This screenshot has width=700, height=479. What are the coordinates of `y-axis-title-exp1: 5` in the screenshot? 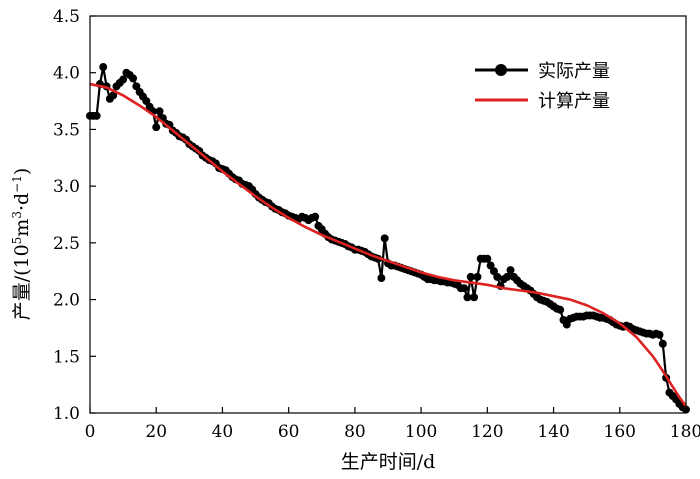 It's located at (17, 241).